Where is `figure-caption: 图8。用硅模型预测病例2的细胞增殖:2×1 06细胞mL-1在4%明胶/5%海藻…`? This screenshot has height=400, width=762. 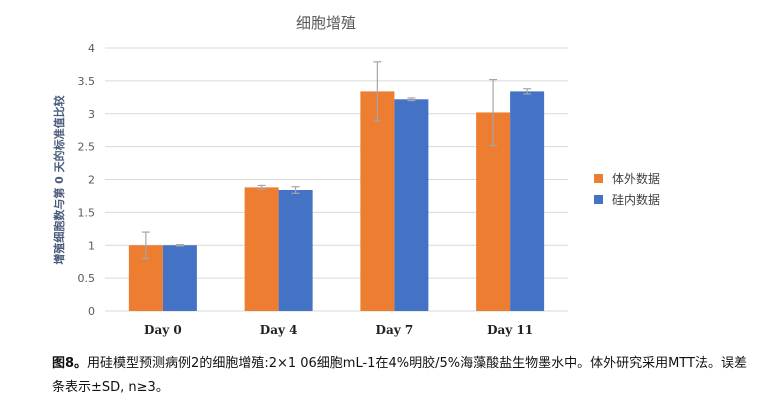 figure-caption: 图8。用硅模型预测病例2的细胞增殖:2×1 06细胞mL-1在4%明胶/5%海藻… is located at coordinates (402, 376).